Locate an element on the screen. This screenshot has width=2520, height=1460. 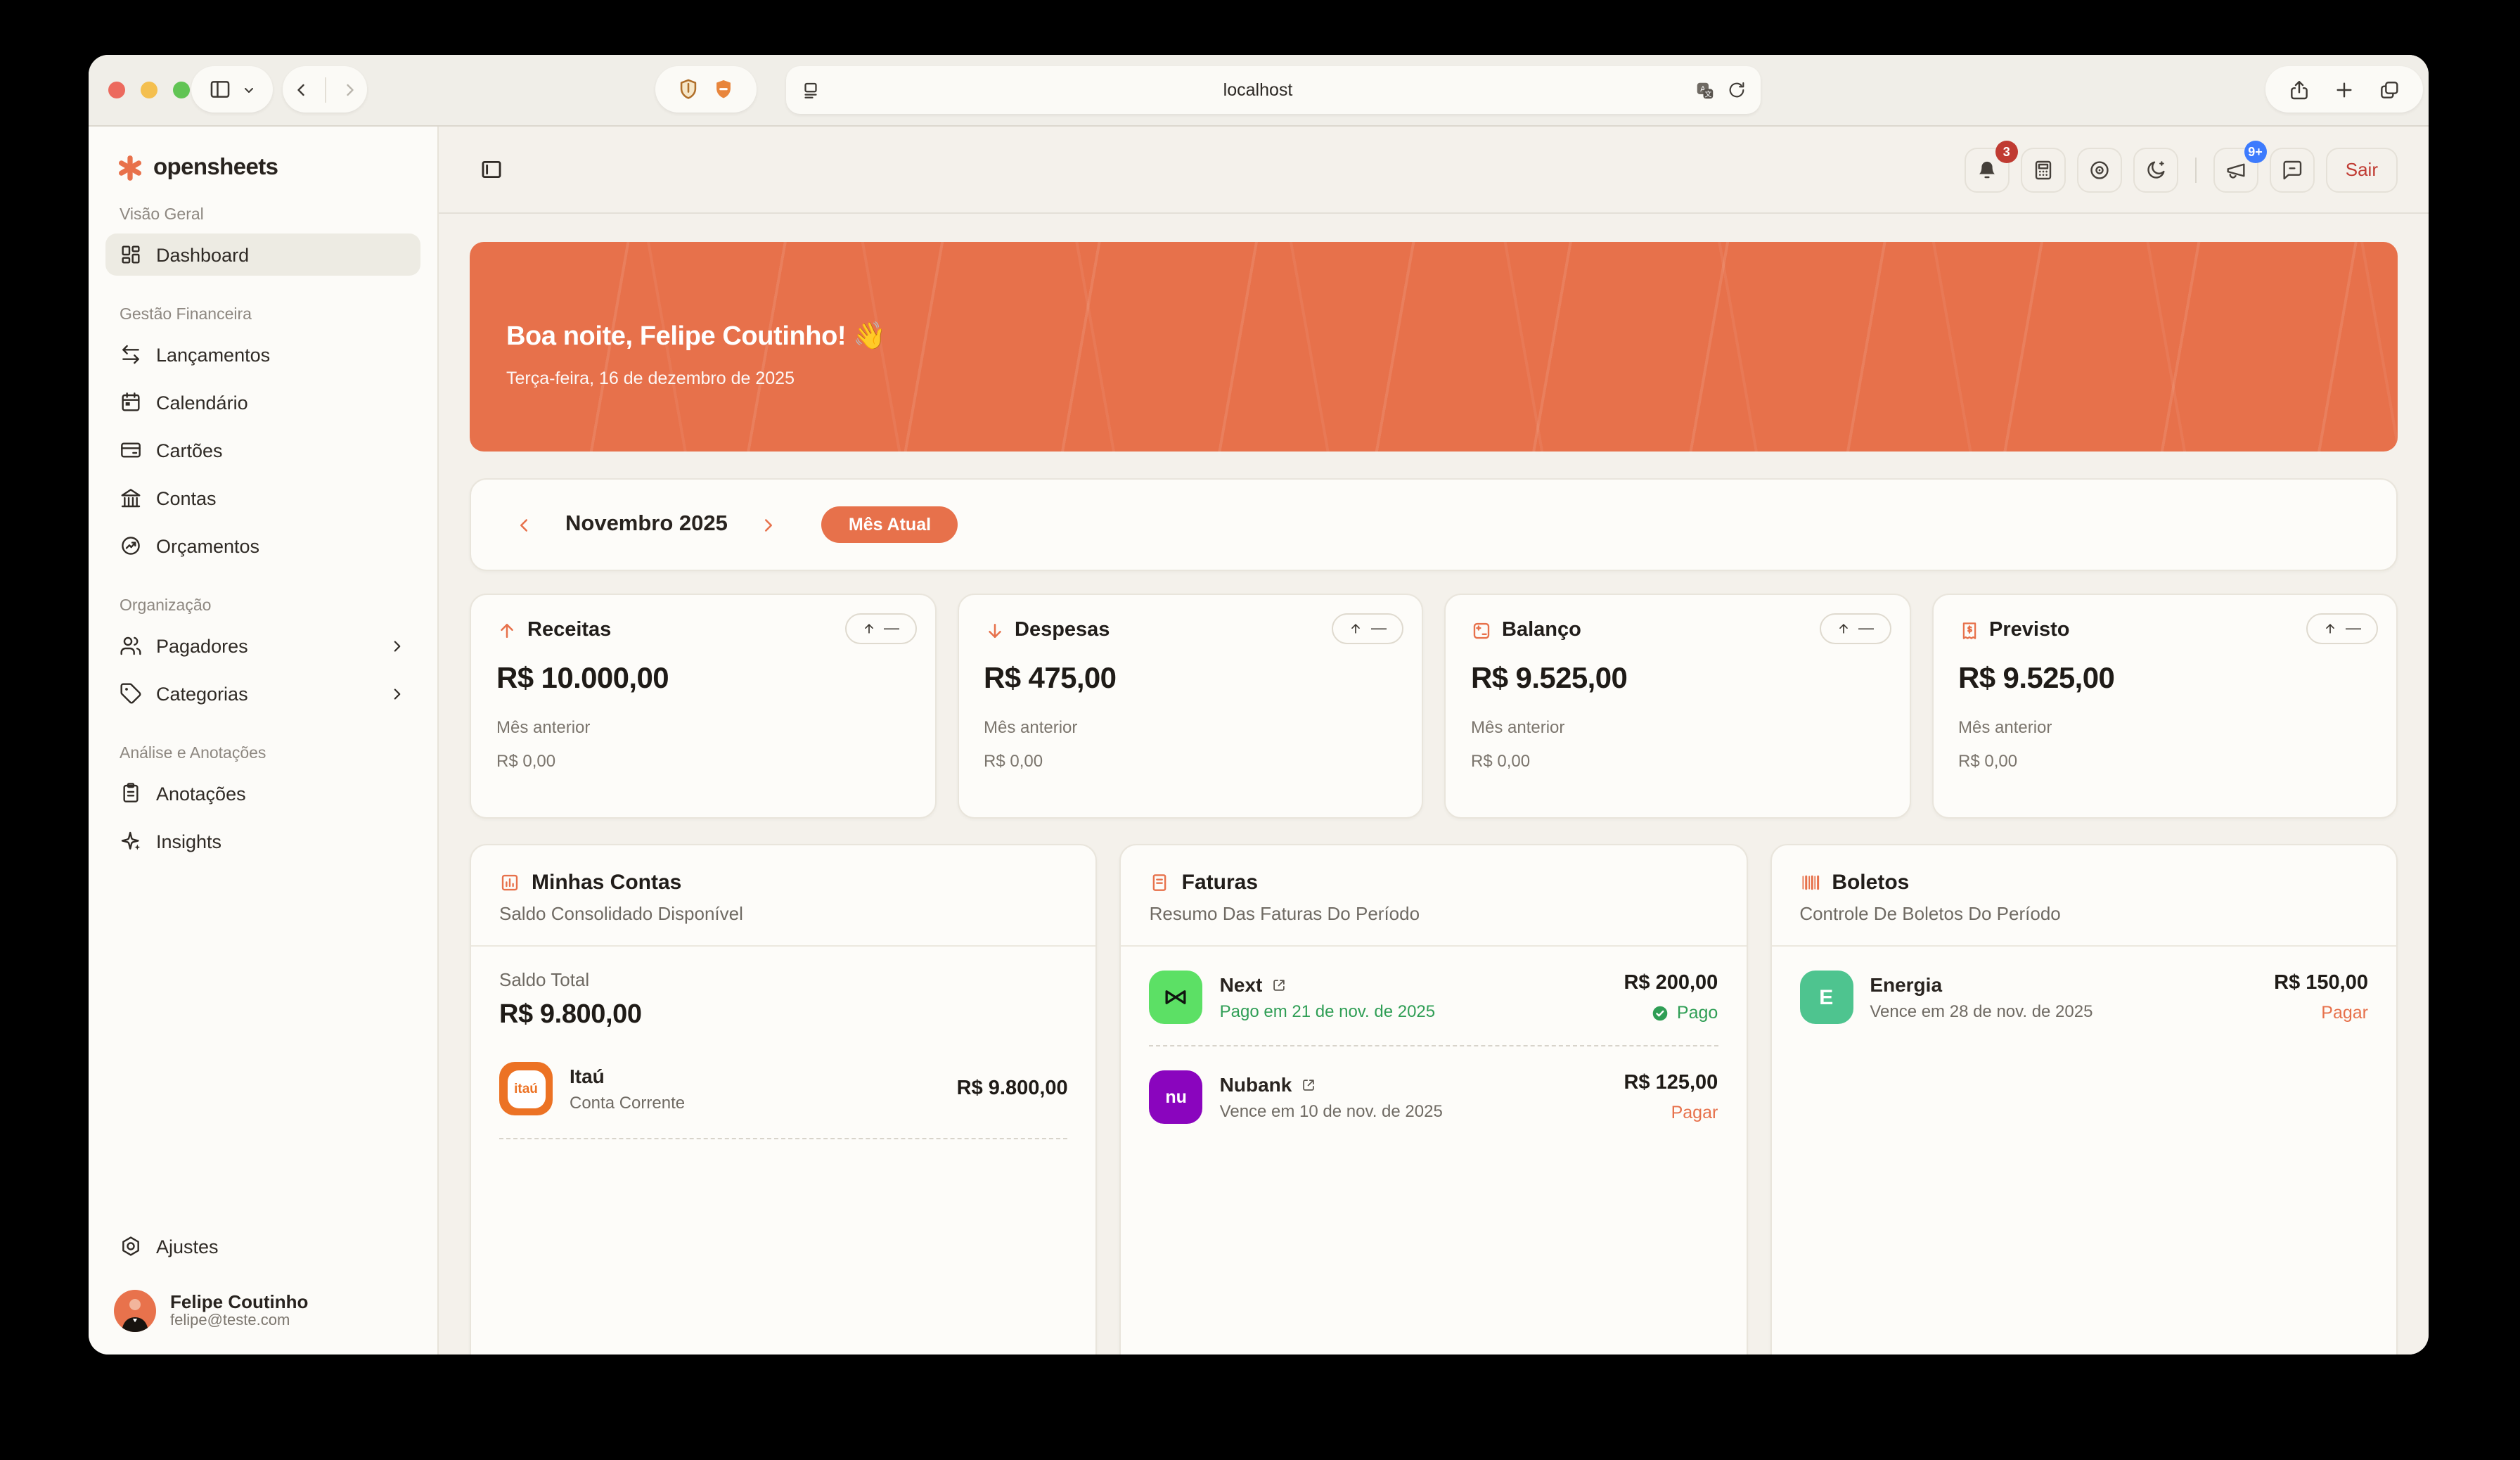
address-bar: localhost is located at coordinates (1273, 90).